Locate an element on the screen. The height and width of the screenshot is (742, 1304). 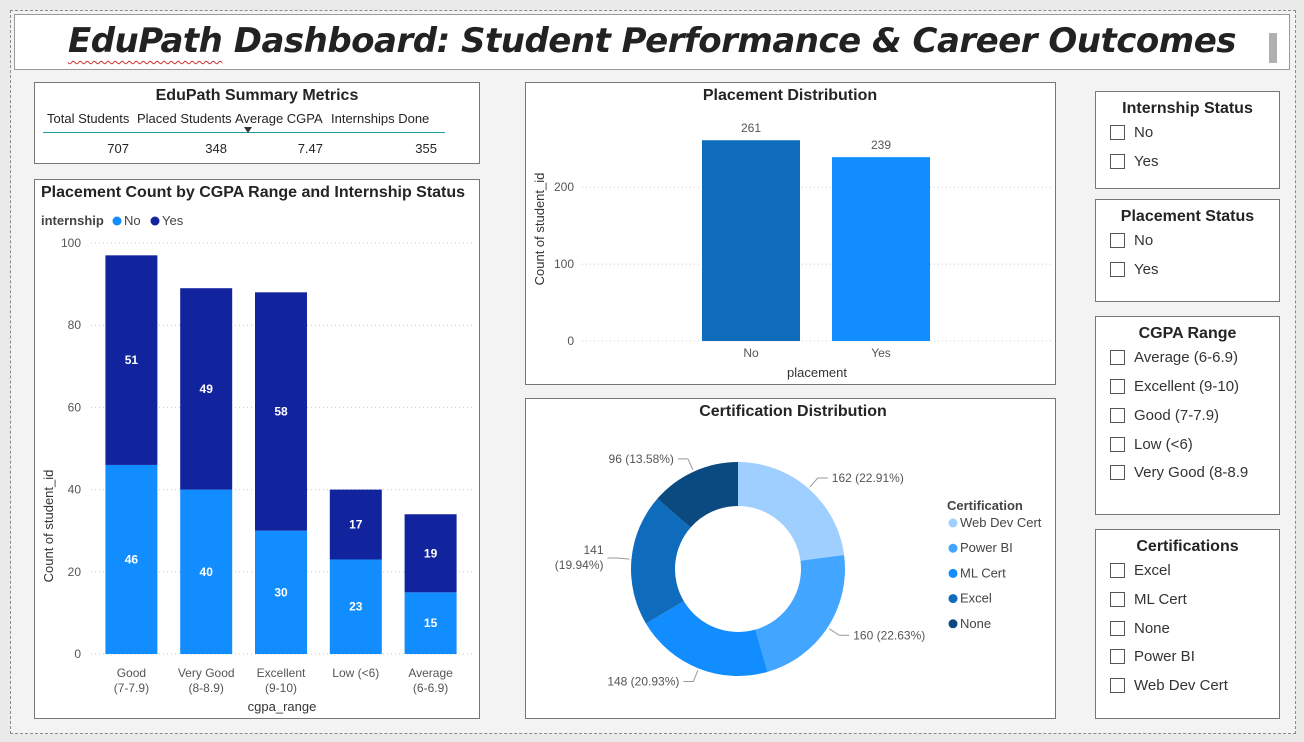
y-tick-label: 100 is located at coordinates (71, 243).